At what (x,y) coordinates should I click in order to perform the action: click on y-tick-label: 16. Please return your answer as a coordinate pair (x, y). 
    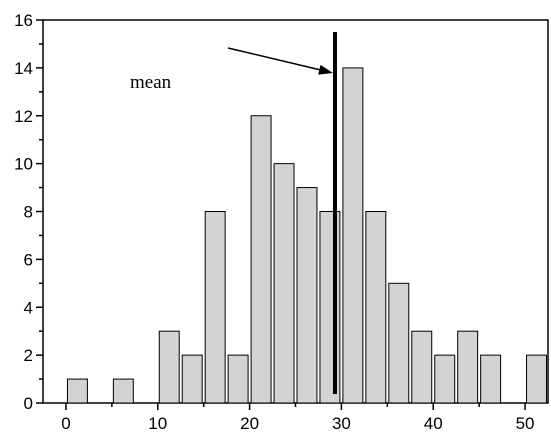
    Looking at the image, I should click on (23, 20).